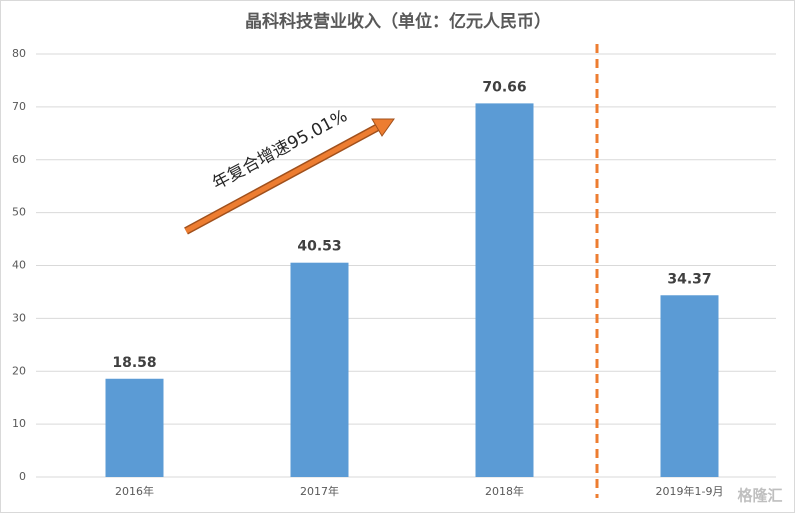 The width and height of the screenshot is (795, 513). I want to click on watermark: 格隆汇, so click(759, 496).